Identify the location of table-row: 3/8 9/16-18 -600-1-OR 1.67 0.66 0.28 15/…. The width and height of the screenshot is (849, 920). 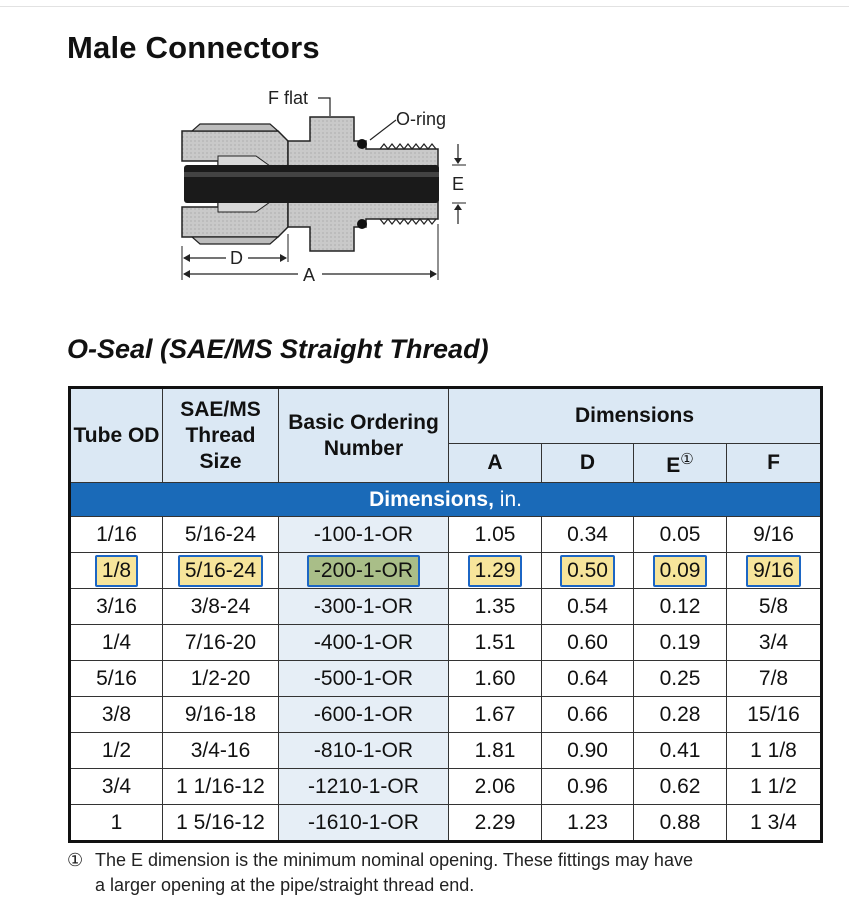
(446, 714).